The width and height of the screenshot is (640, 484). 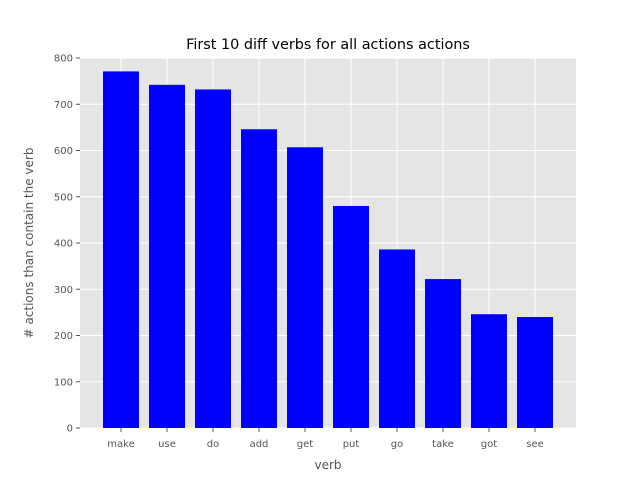 I want to click on y-tick-label: 300, so click(x=63, y=290).